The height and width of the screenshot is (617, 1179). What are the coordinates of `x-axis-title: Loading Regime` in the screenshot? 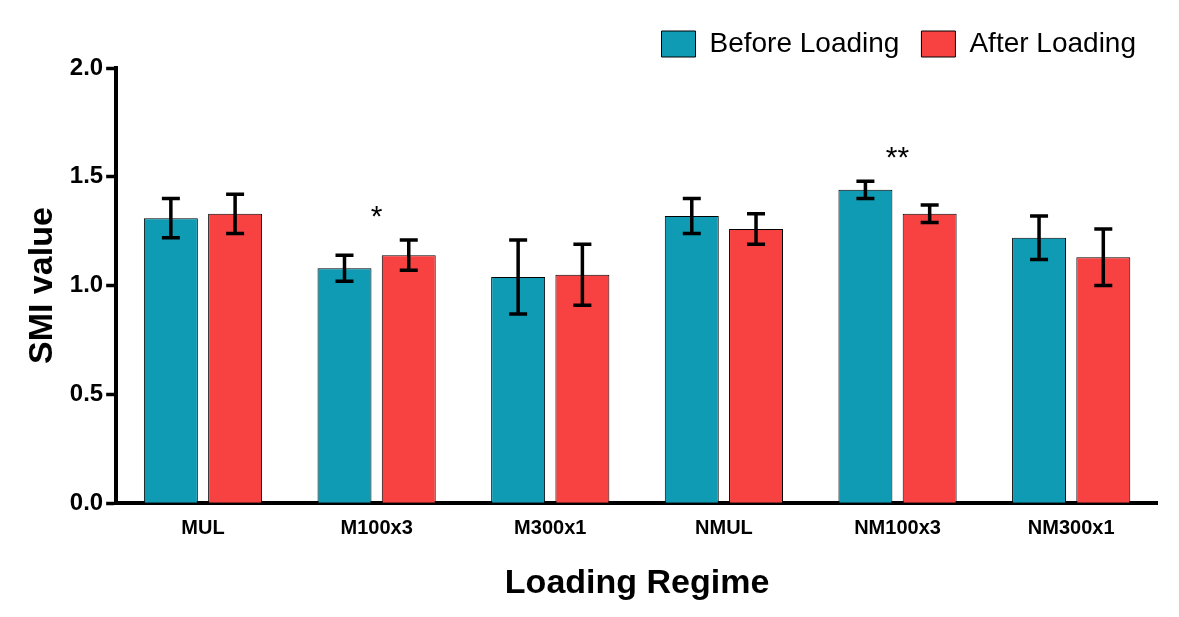 It's located at (637, 580).